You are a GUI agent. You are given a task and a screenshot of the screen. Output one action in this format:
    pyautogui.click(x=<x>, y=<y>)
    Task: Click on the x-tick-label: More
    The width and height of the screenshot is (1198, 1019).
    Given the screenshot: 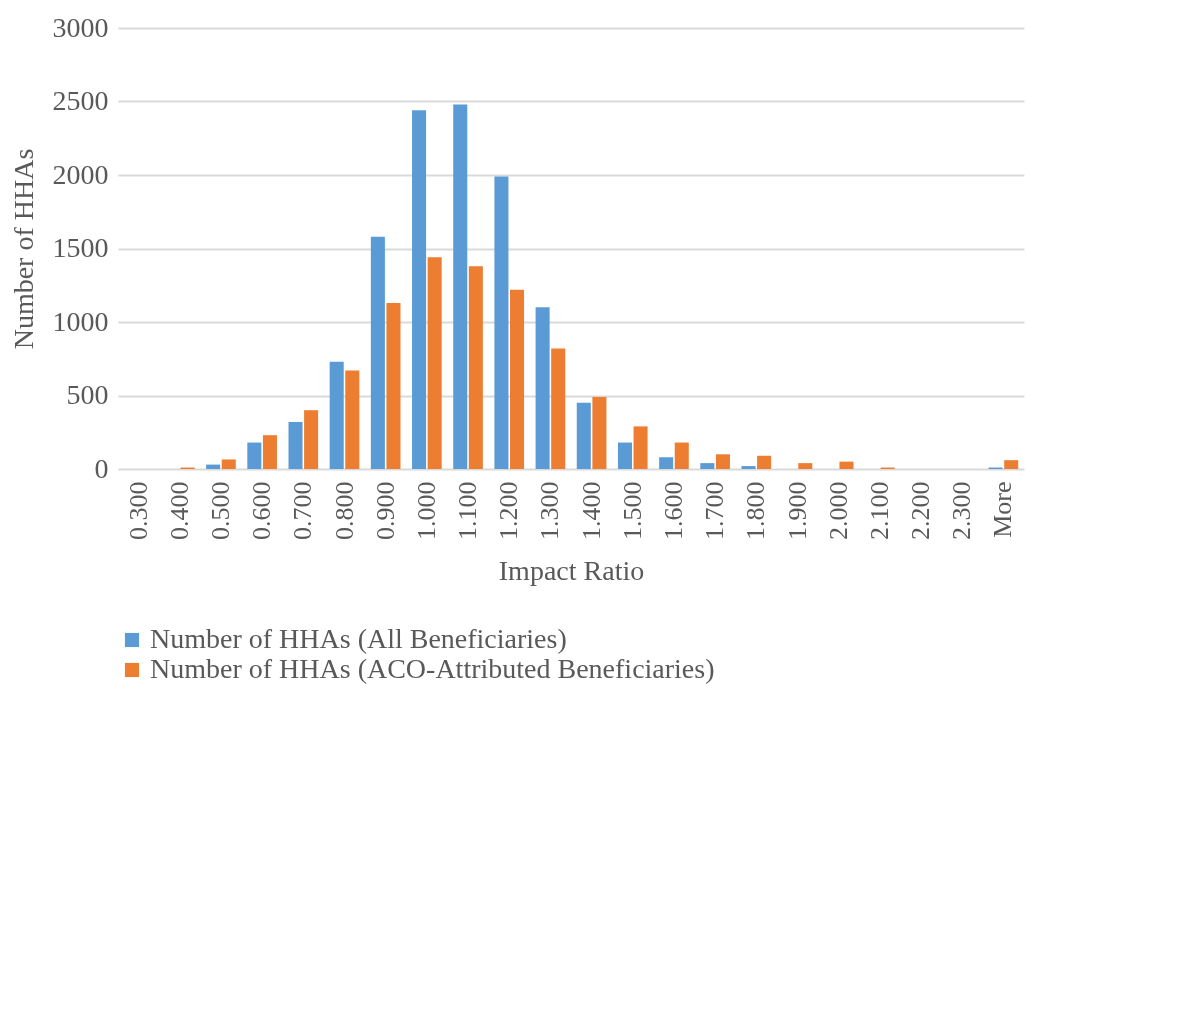 What is the action you would take?
    pyautogui.click(x=1003, y=509)
    